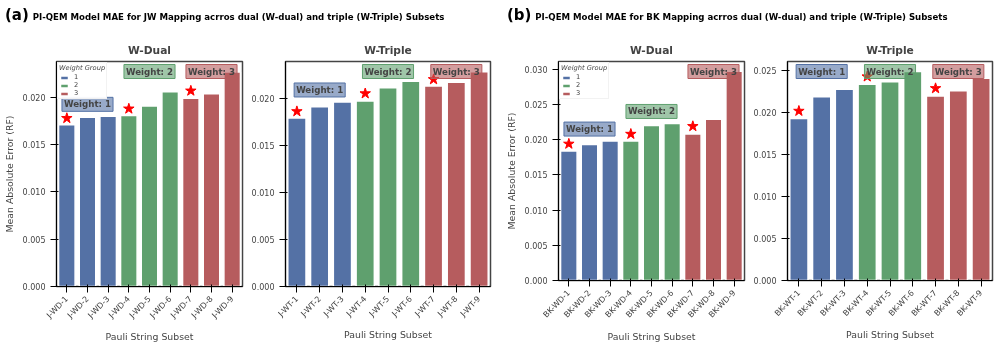 The image size is (1005, 351). What do you see at coordinates (536, 70) in the screenshot?
I see `y-tick-label: 0.030` at bounding box center [536, 70].